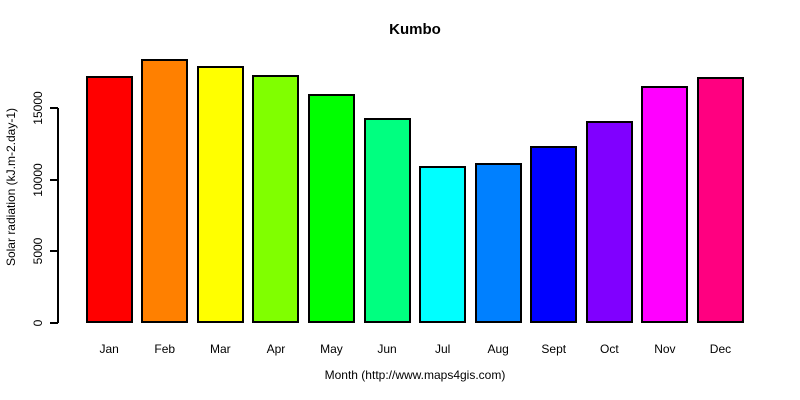 This screenshot has width=800, height=400. I want to click on x-tick-label-jan: Jan, so click(109, 349).